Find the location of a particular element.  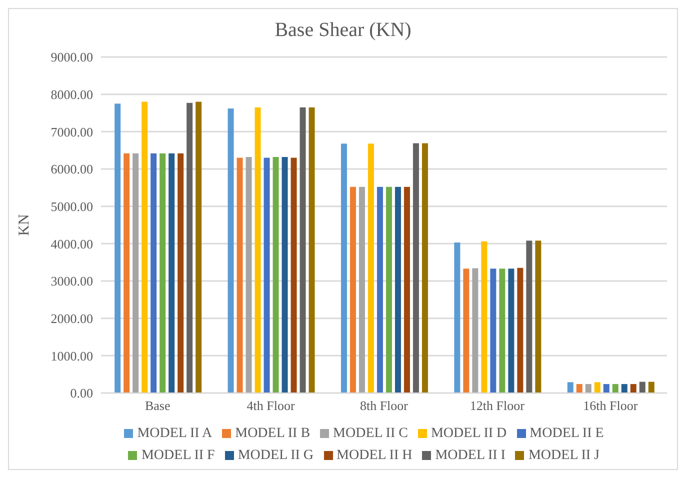

y-tick-label: 5000.00 is located at coordinates (71, 206).